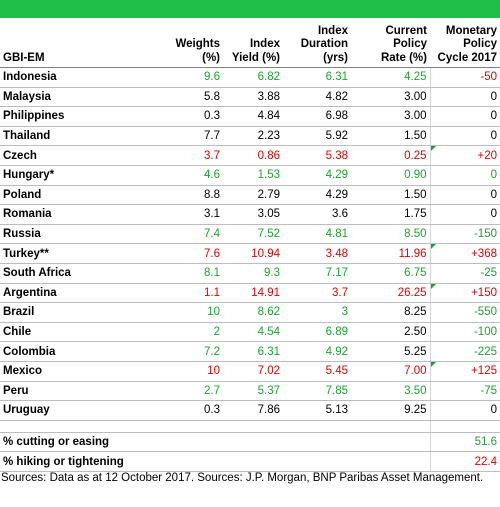  I want to click on table-row: Colombia 7.2 6.31 4.92 5.25 -225, so click(250, 351).